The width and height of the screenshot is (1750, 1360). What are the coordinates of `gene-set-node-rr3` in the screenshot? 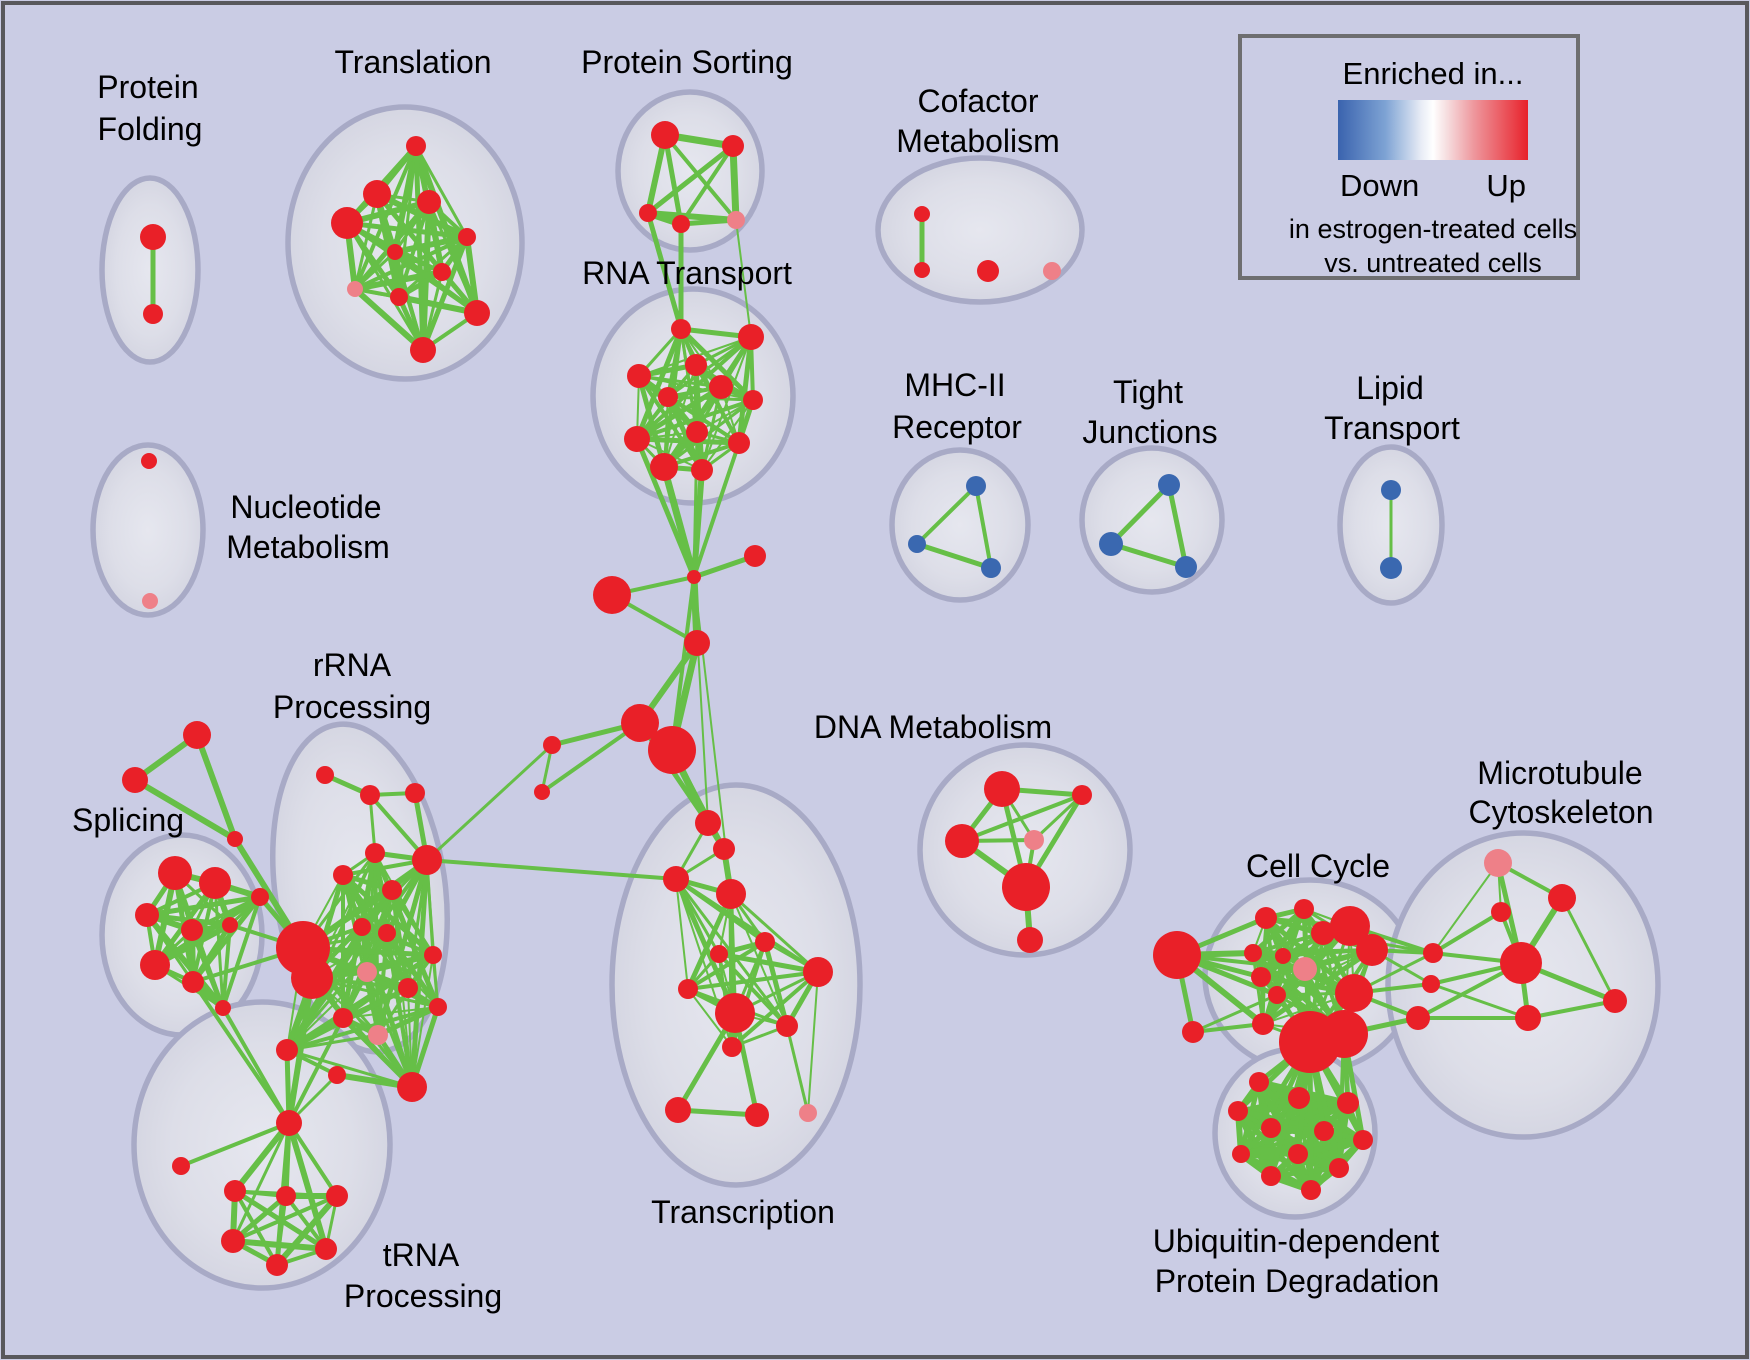 It's located at (415, 793).